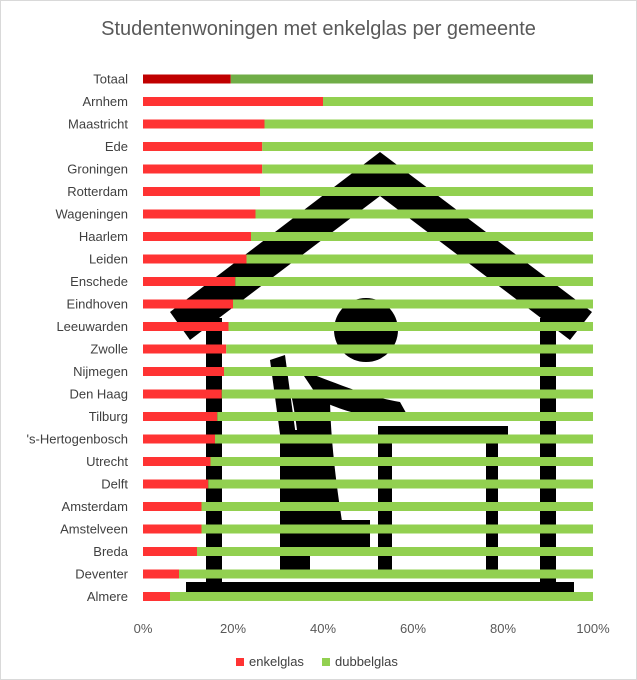  What do you see at coordinates (240, 662) in the screenshot?
I see `legend-swatch-enkelglas` at bounding box center [240, 662].